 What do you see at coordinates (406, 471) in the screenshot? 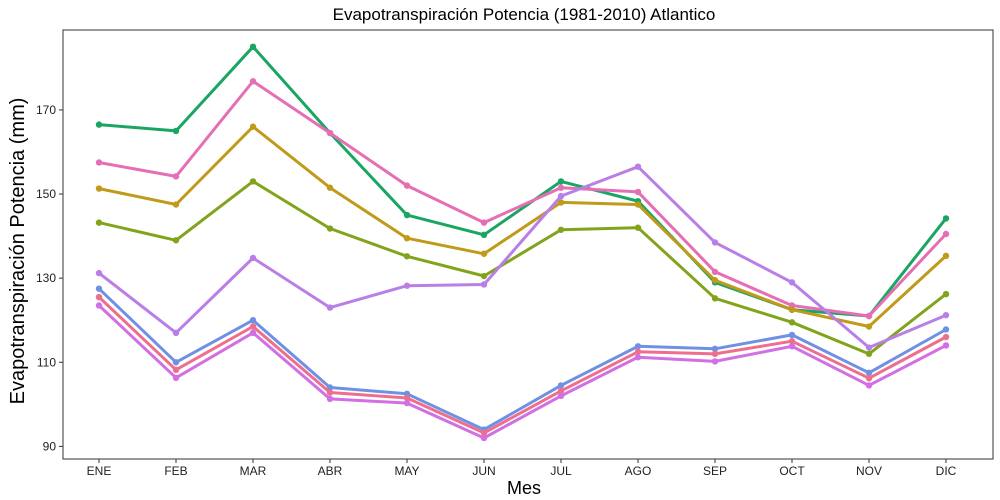
I see `x-tick-label: MAY` at bounding box center [406, 471].